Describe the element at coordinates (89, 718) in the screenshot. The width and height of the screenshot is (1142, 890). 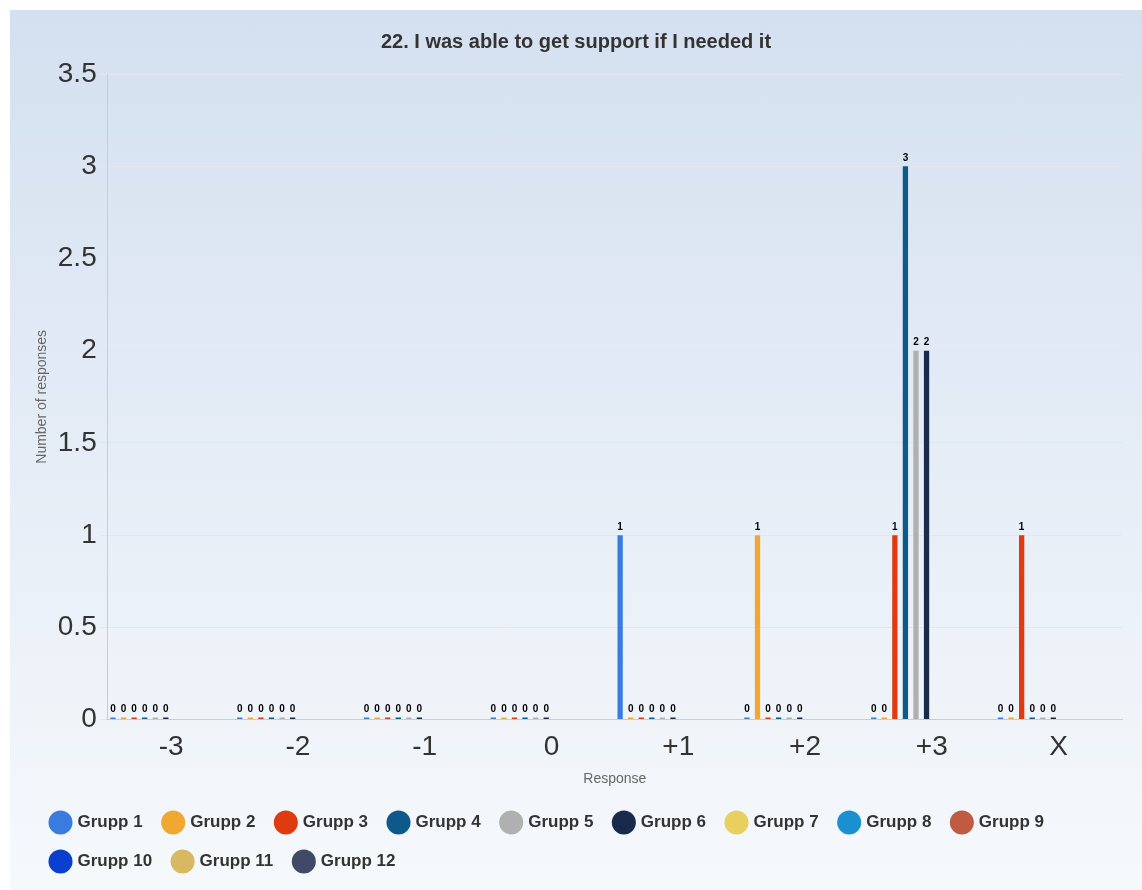
I see `y-tick-label: 0` at that location.